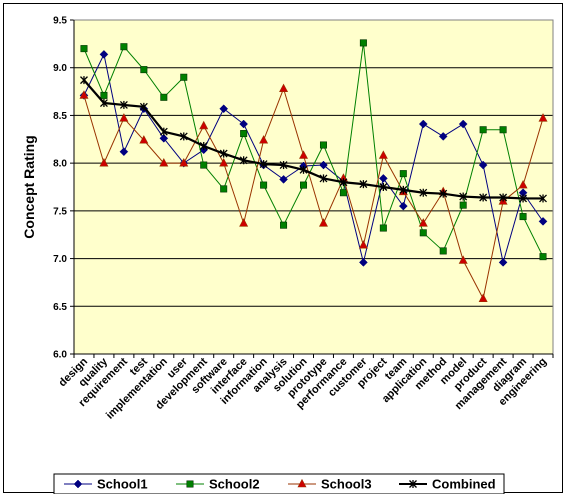 This screenshot has width=567, height=497. What do you see at coordinates (464, 484) in the screenshot?
I see `legend-label-combined: Combined` at bounding box center [464, 484].